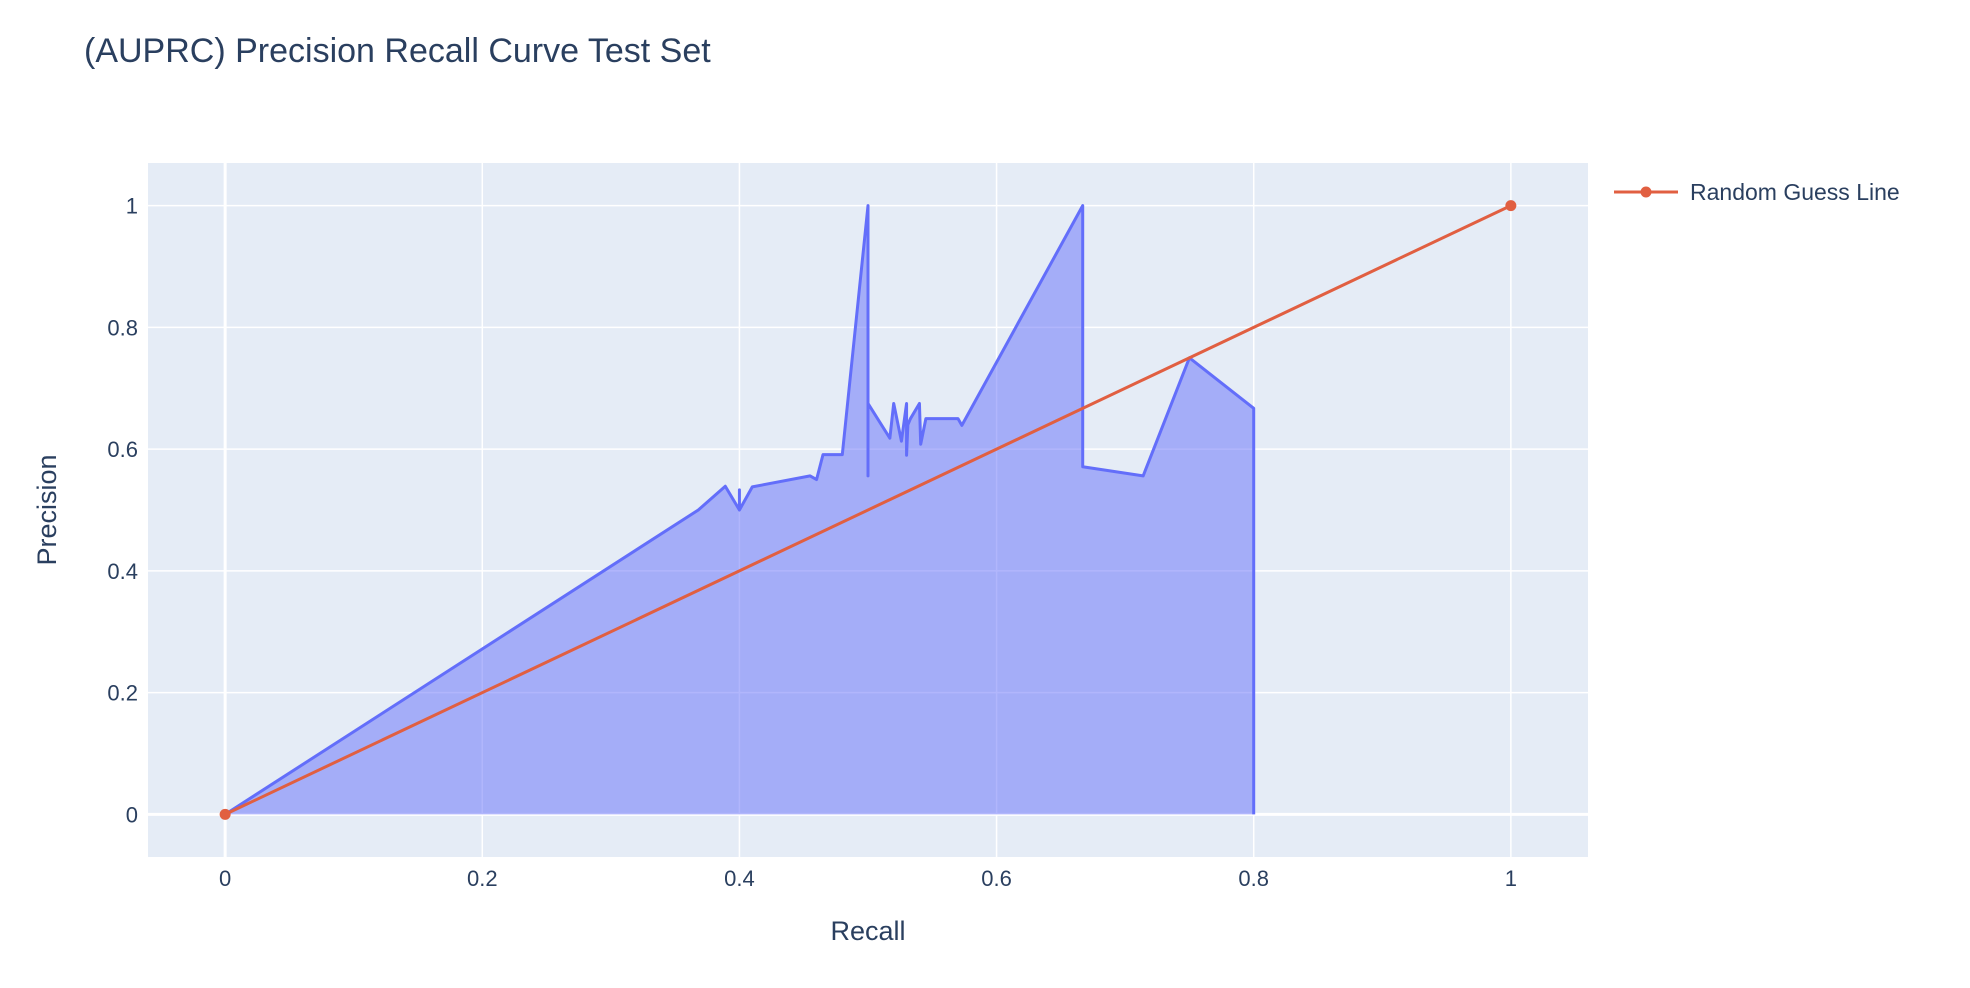 Image resolution: width=1970 pixels, height=988 pixels. Describe the element at coordinates (867, 931) in the screenshot. I see `x-axis-title: Recall` at that location.